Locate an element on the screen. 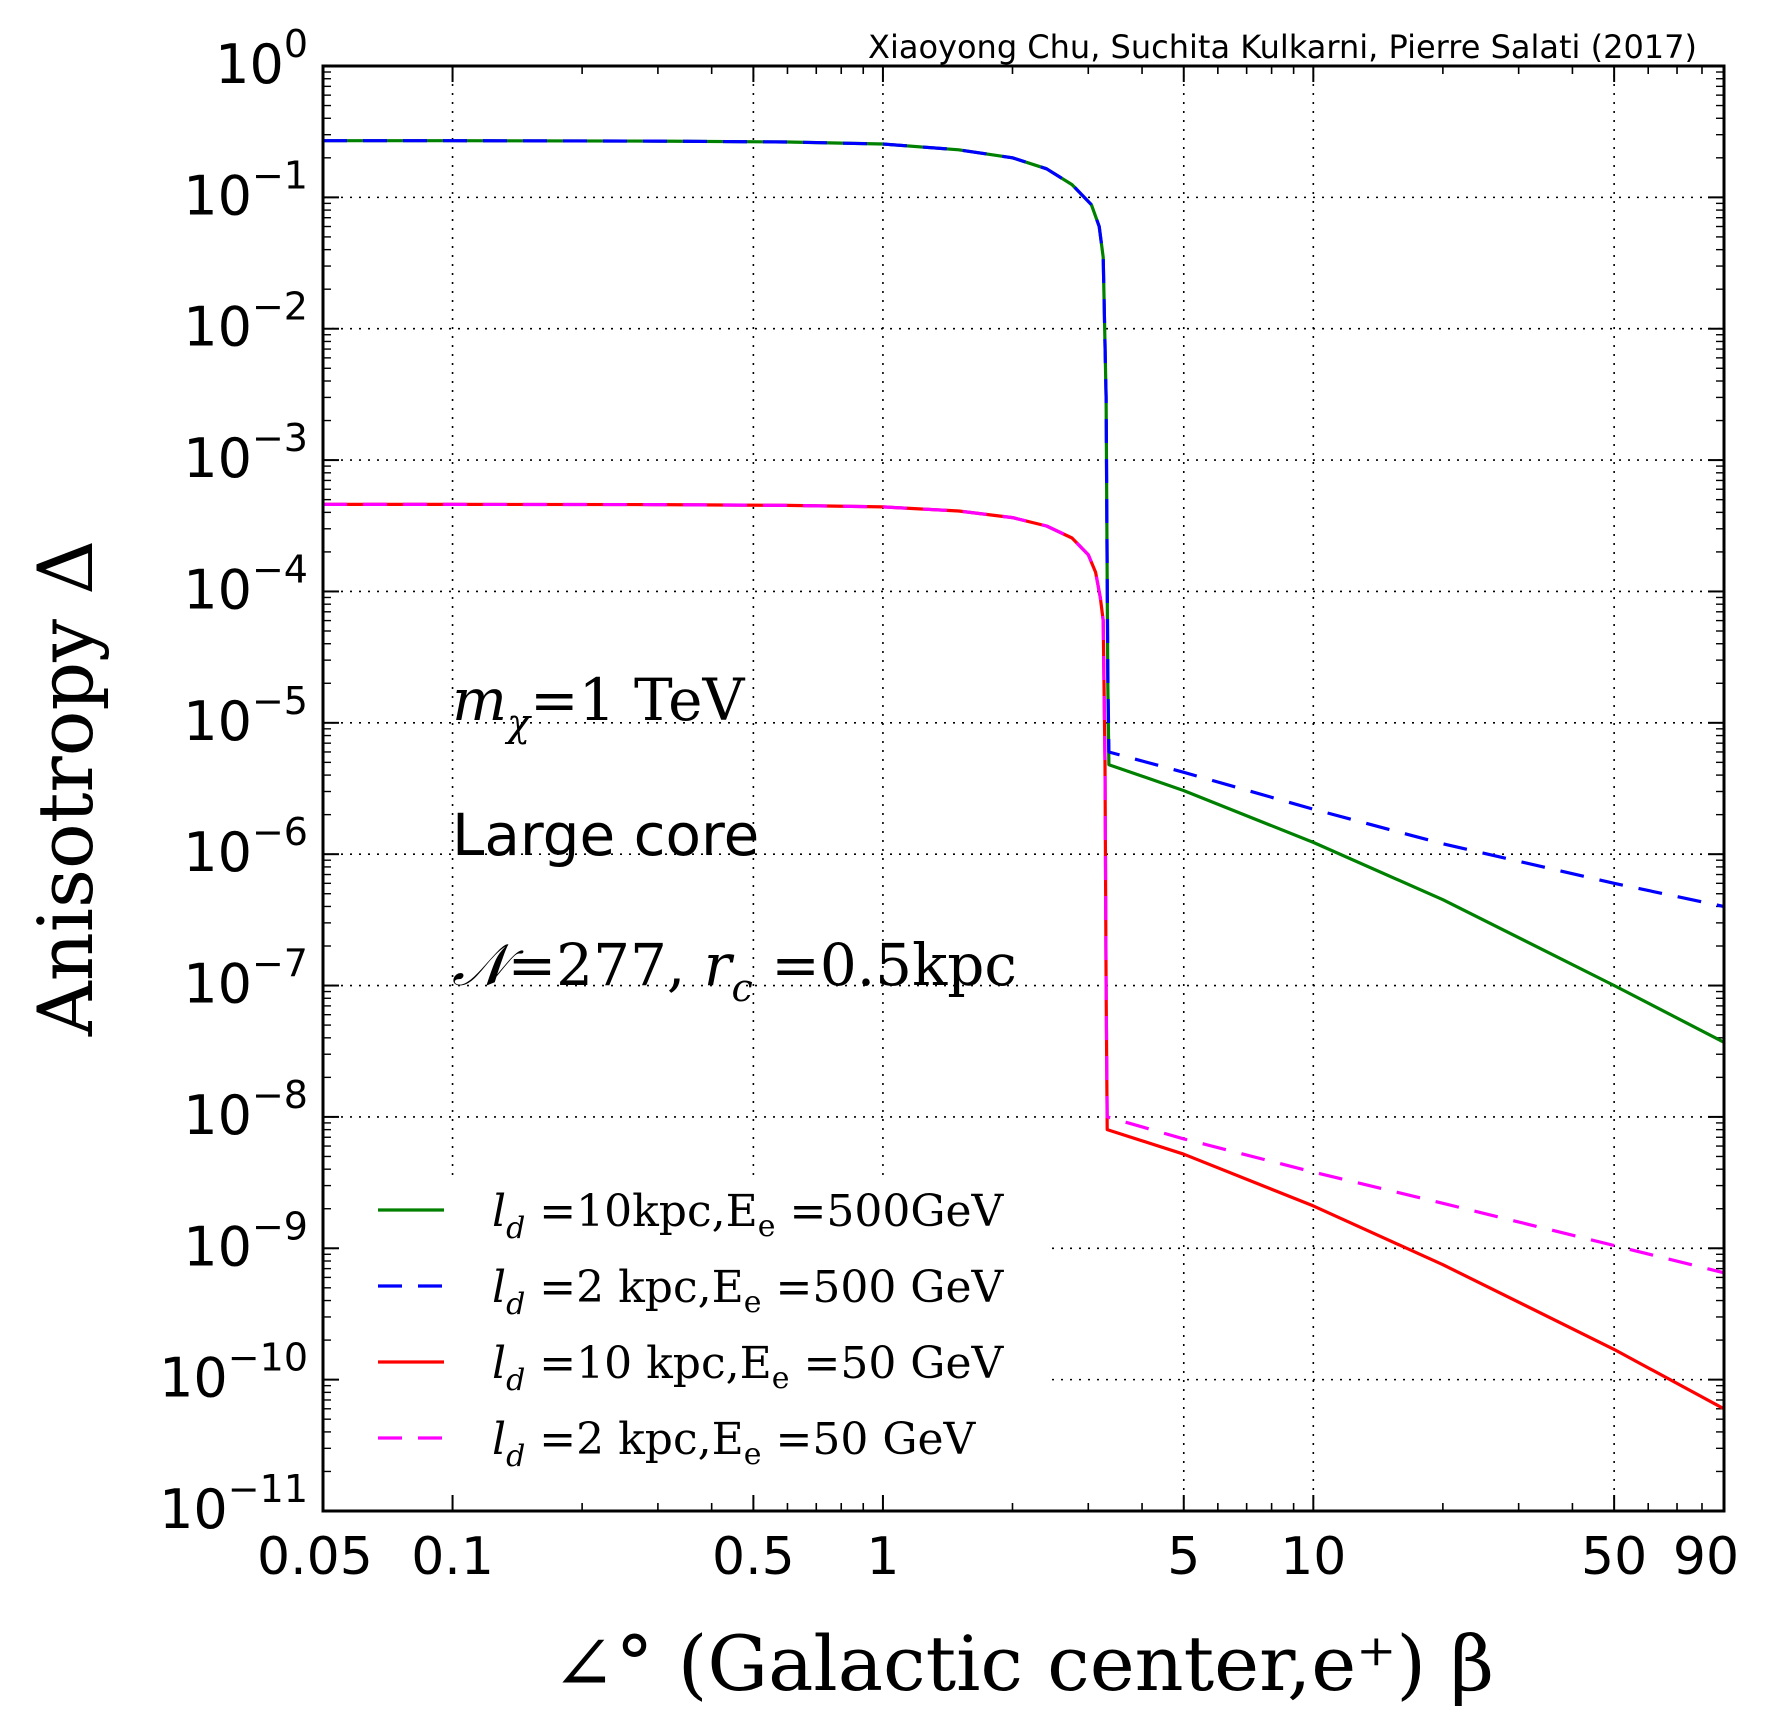 This screenshot has height=1731, width=1782. x-tick-label: 90 is located at coordinates (1706, 1557).